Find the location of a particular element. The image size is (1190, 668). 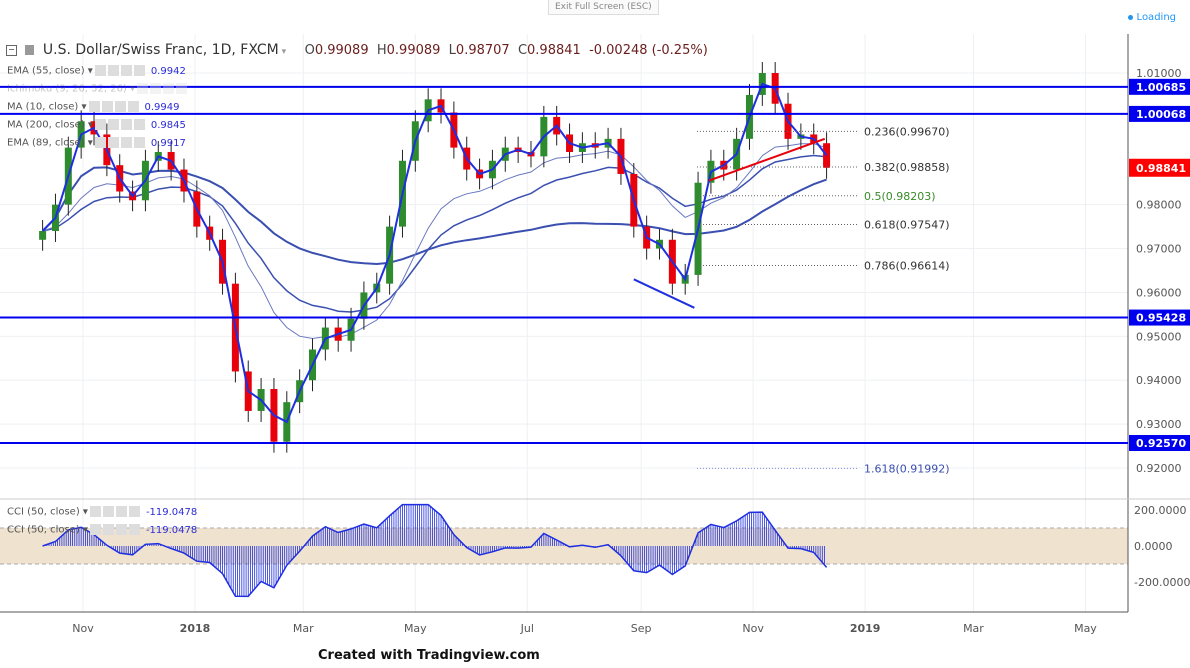

open-value: 0.99089 is located at coordinates (341, 50).